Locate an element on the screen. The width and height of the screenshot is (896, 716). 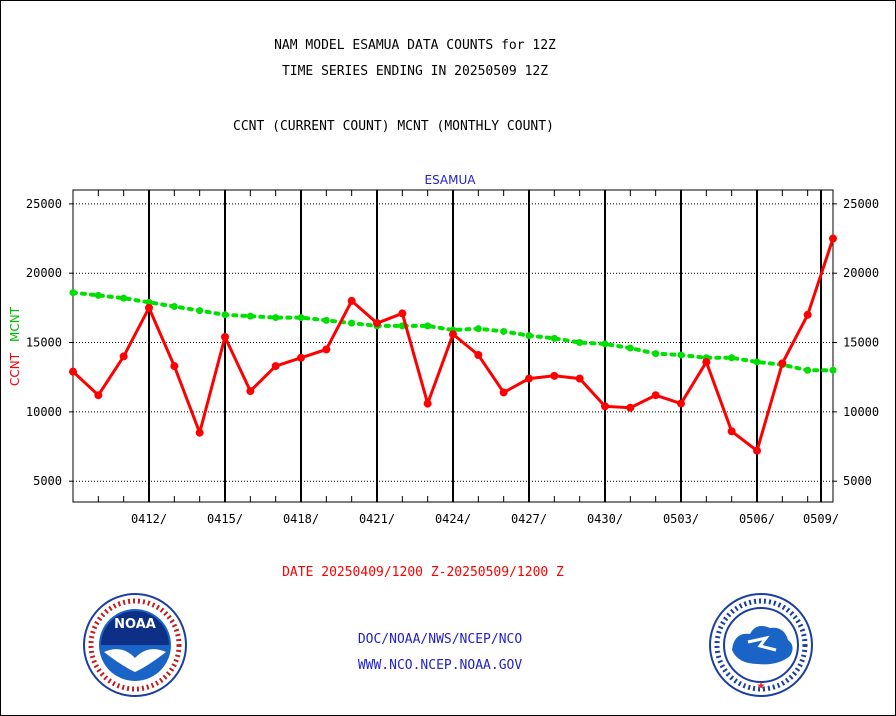
x-tick-label: 0421/ is located at coordinates (377, 519).